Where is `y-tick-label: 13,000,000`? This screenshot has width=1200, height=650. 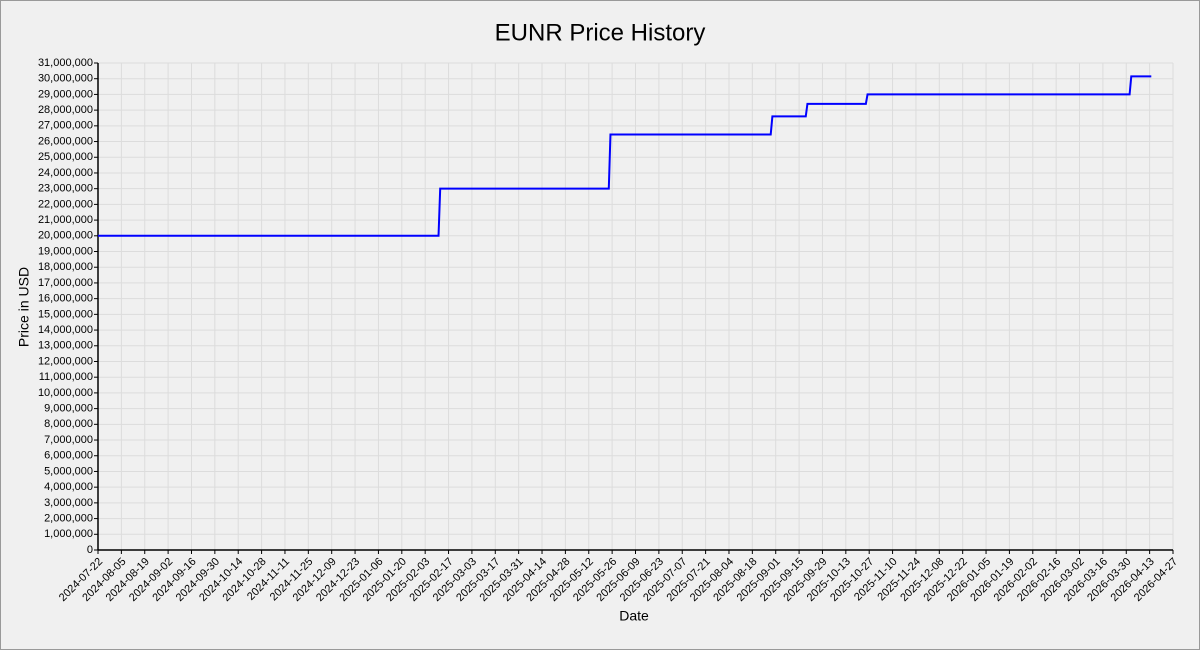 y-tick-label: 13,000,000 is located at coordinates (65, 346).